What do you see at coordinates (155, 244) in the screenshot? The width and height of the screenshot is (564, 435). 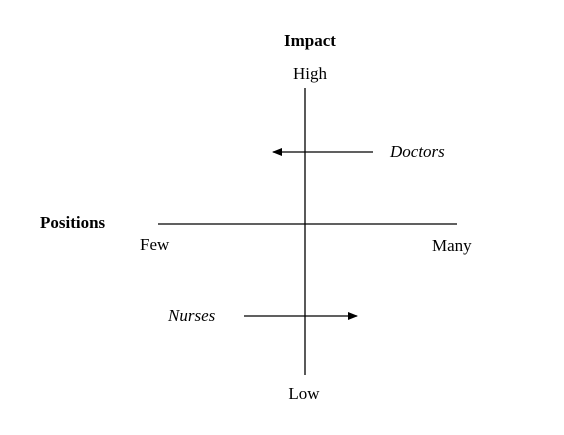 I see `horizontal-axis-left-label: Few` at bounding box center [155, 244].